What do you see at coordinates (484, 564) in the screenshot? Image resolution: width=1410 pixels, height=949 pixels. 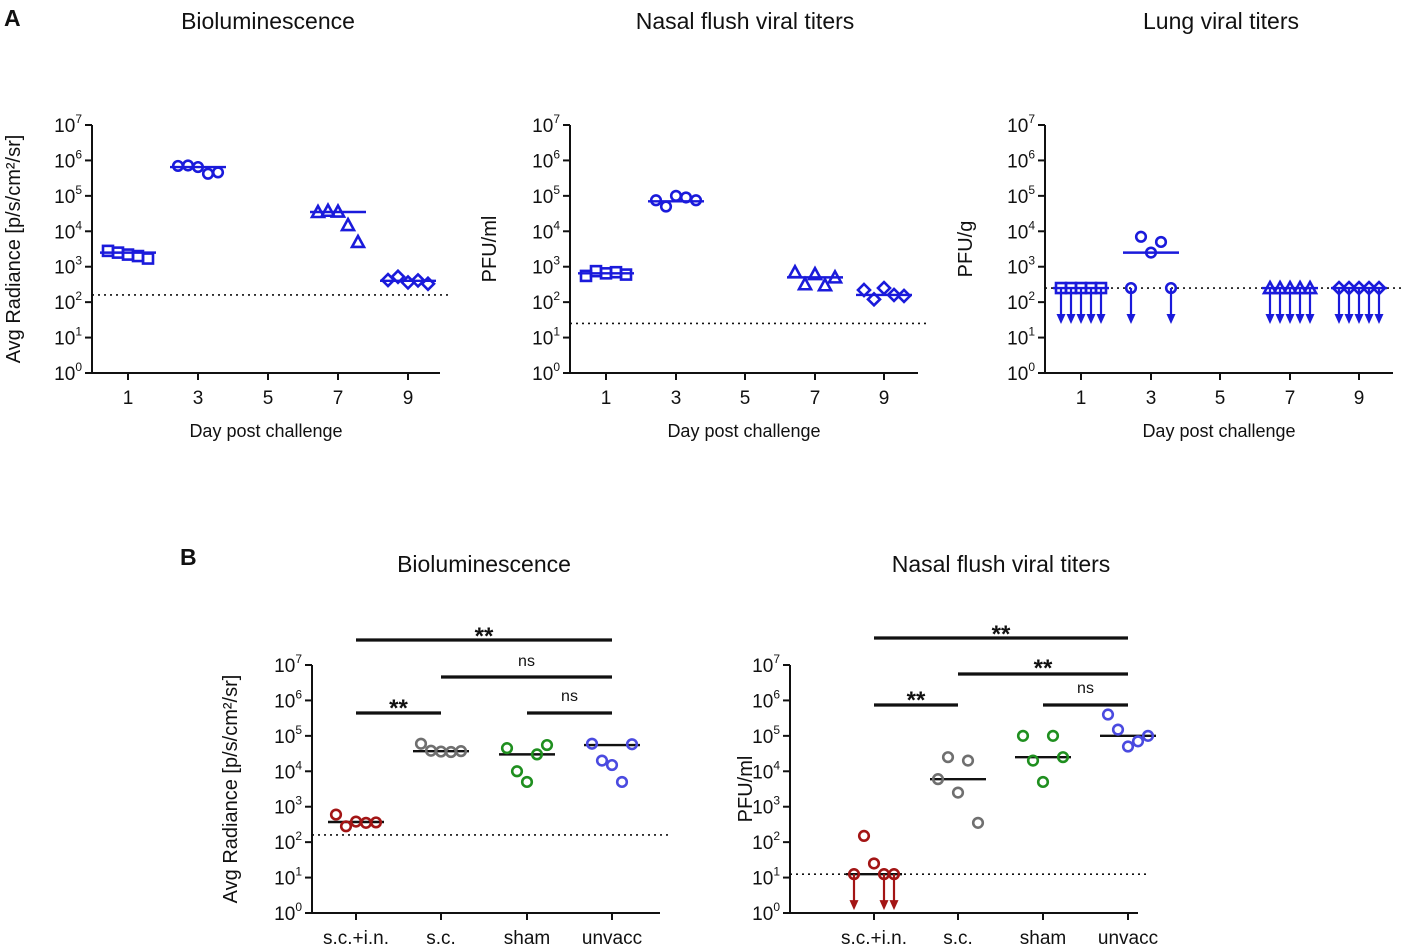 I see `chart-title: Bioluminescence` at bounding box center [484, 564].